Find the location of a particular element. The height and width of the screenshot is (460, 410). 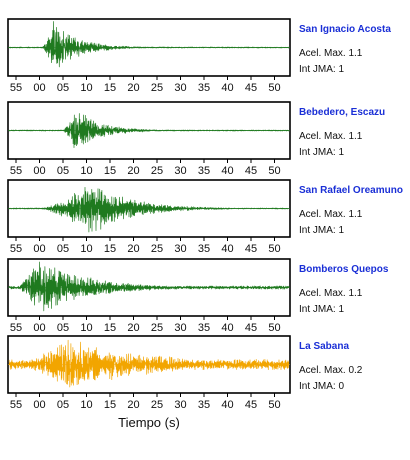

panel-3: 55 00 05 10 15 20 25 30 35 40 45 50 is located at coordinates (149, 217).